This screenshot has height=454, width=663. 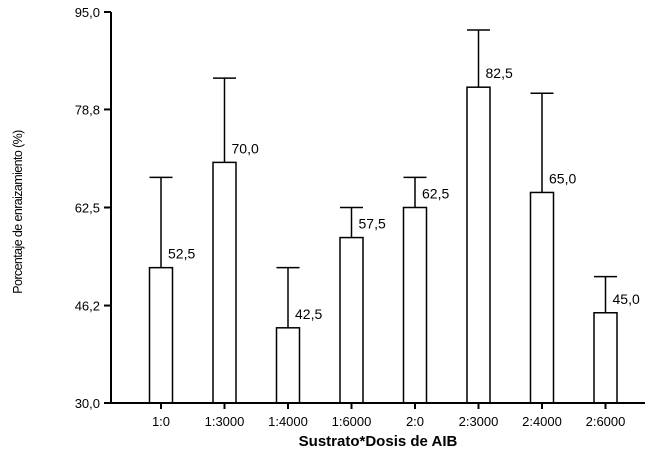 I want to click on data-label: 42,5, so click(x=308, y=314).